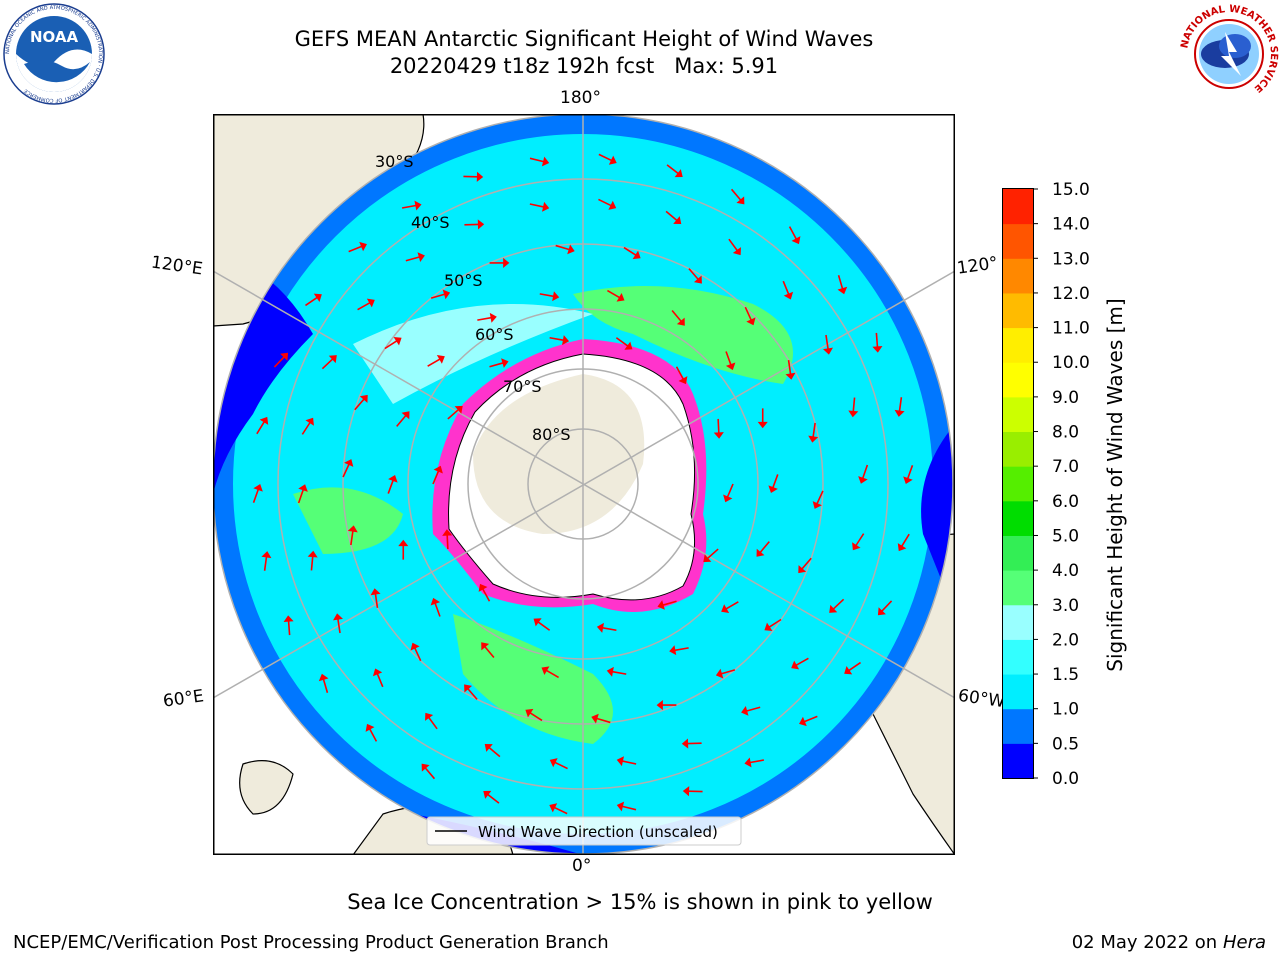 This screenshot has width=1280, height=960. I want to click on land-madagascar, so click(266, 787).